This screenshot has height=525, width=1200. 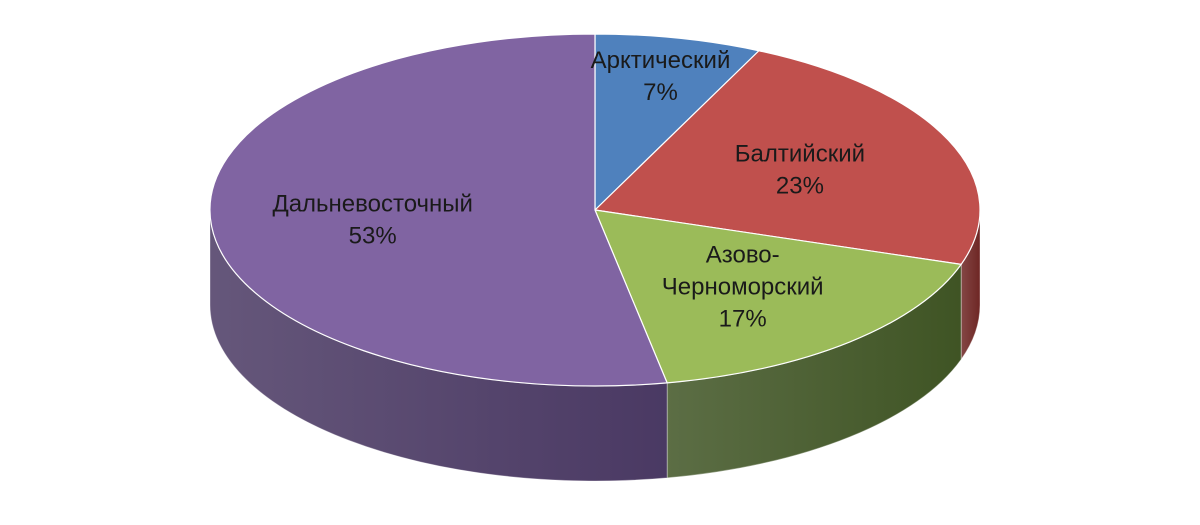 I want to click on slice-percent-label: 7%, so click(x=660, y=92).